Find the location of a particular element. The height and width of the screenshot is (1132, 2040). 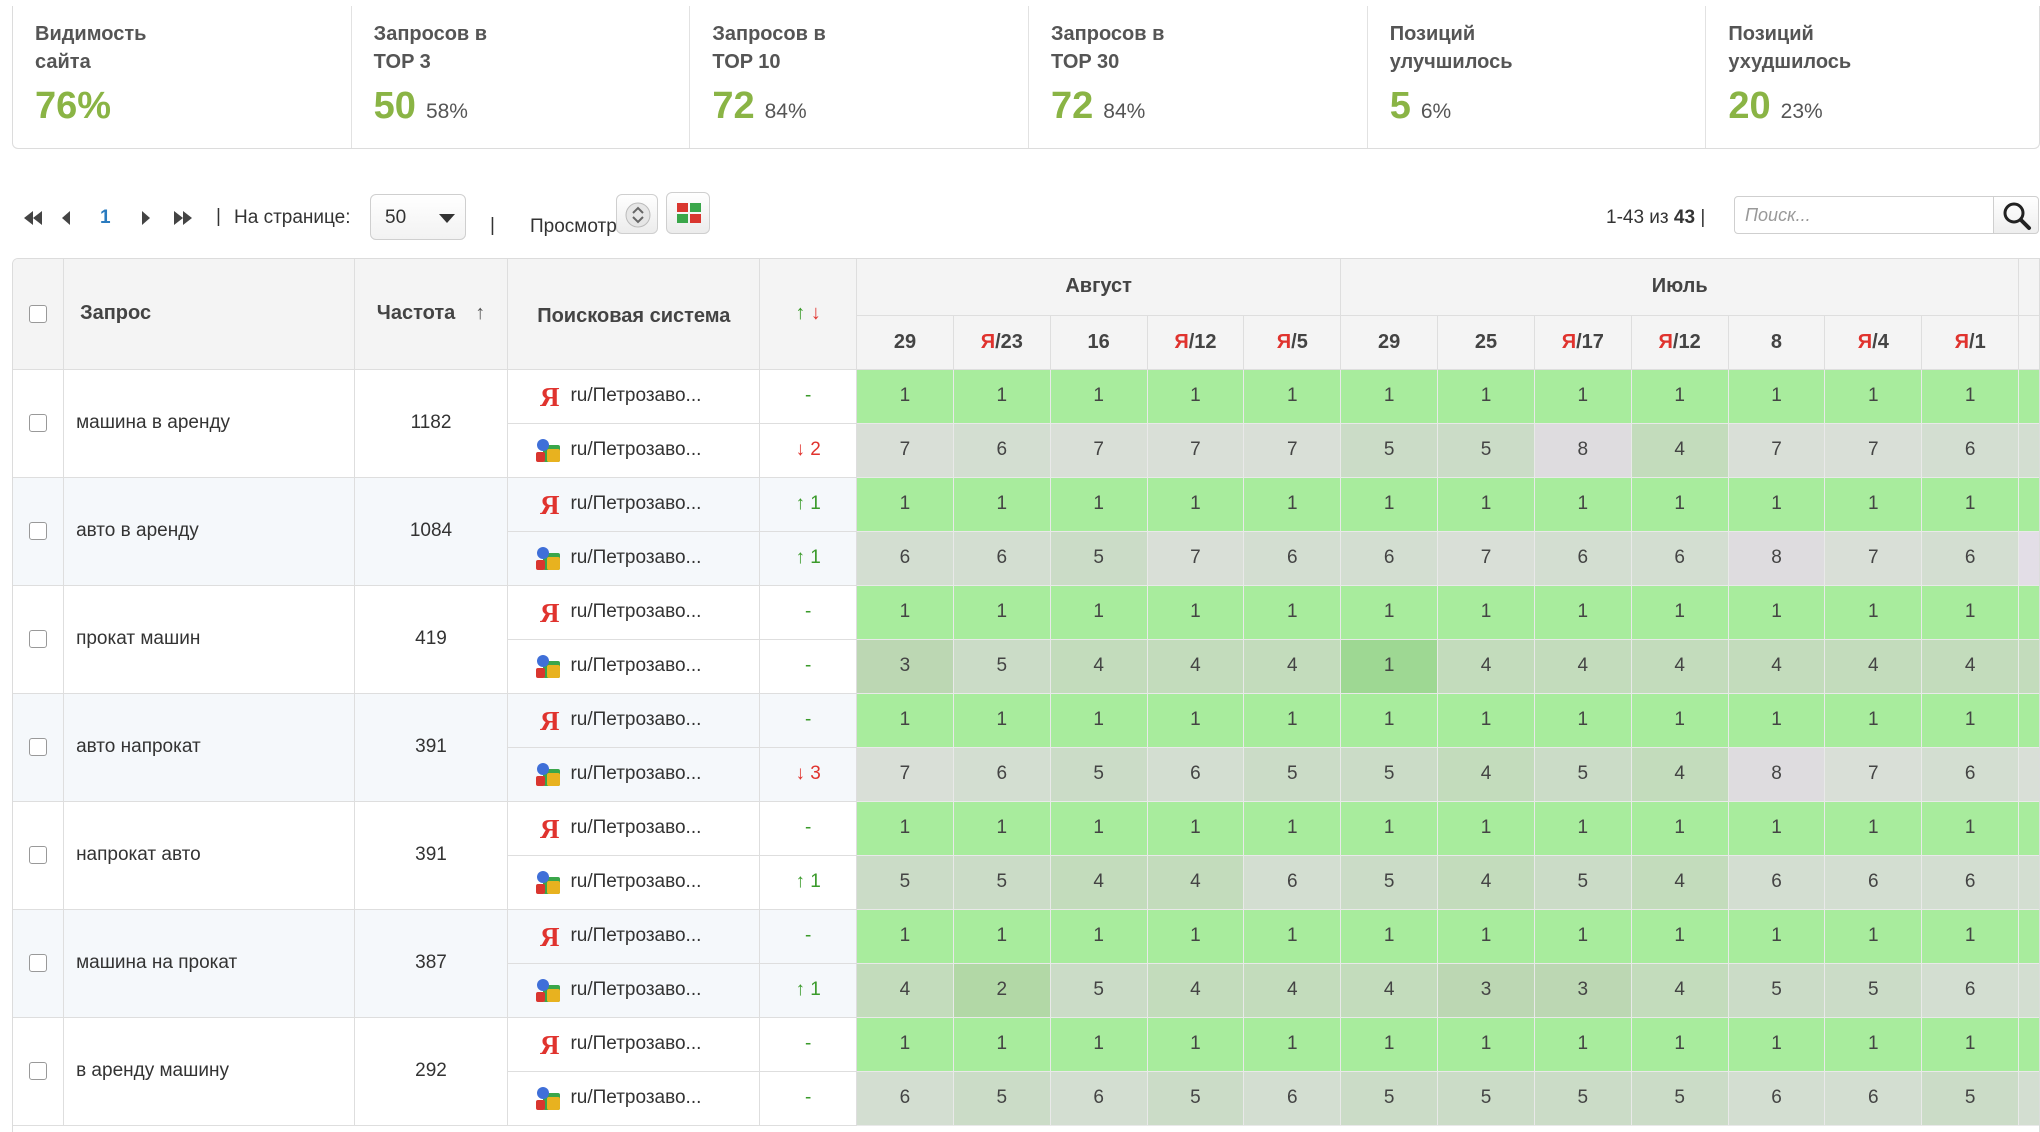

date-column-header: Я/5 is located at coordinates (1292, 342).